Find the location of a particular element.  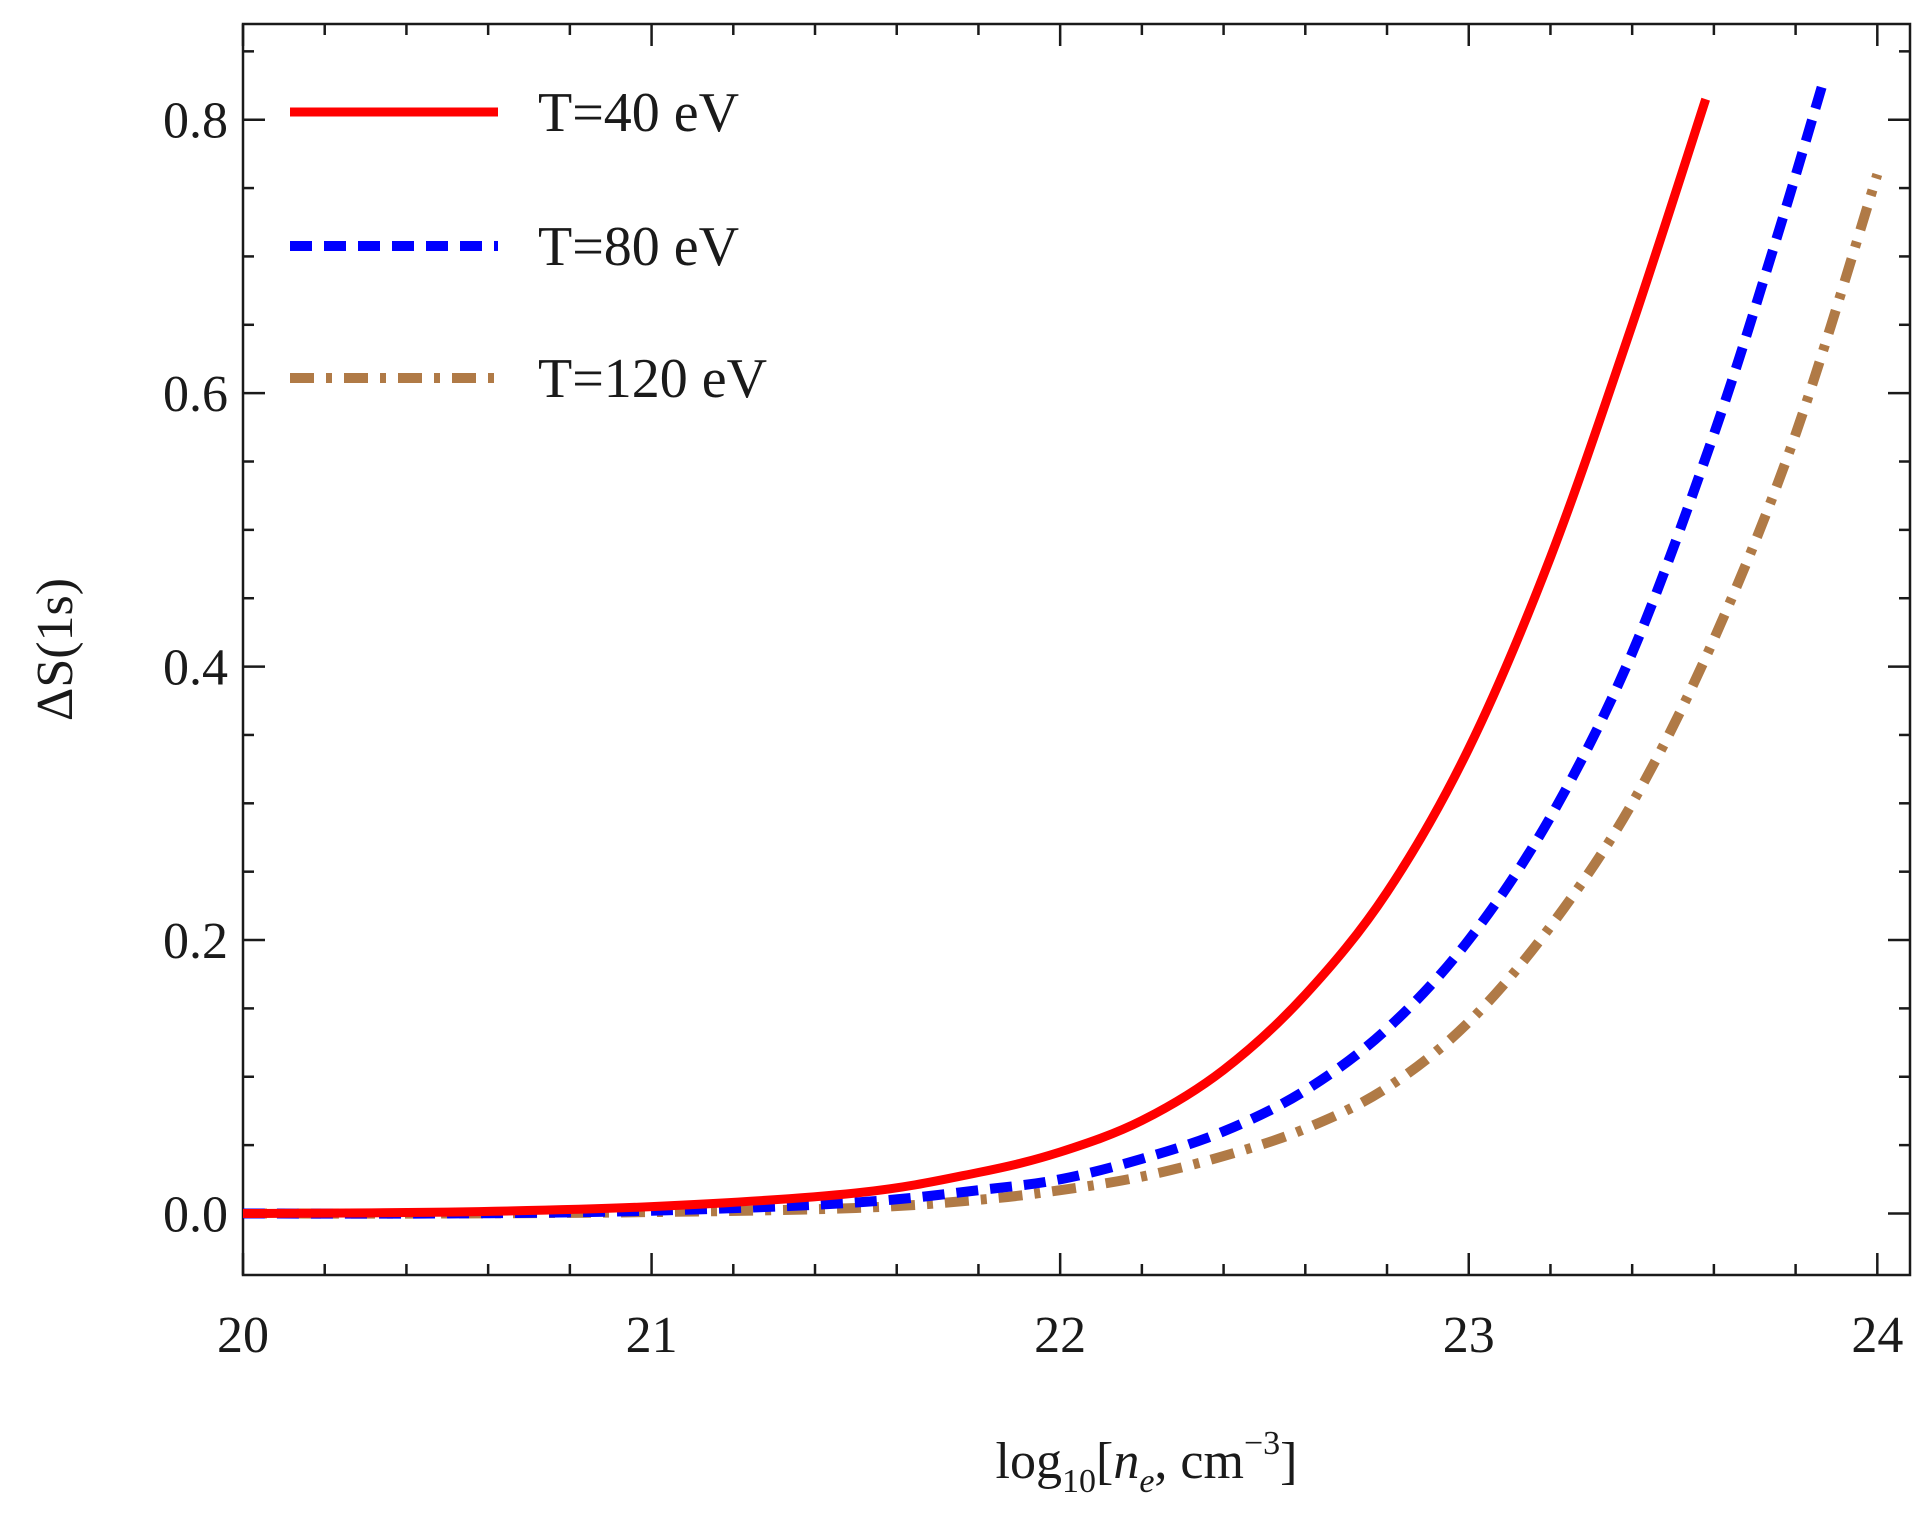

x-tick-labels: 20 21 22 23 24 is located at coordinates (1060, 1335).